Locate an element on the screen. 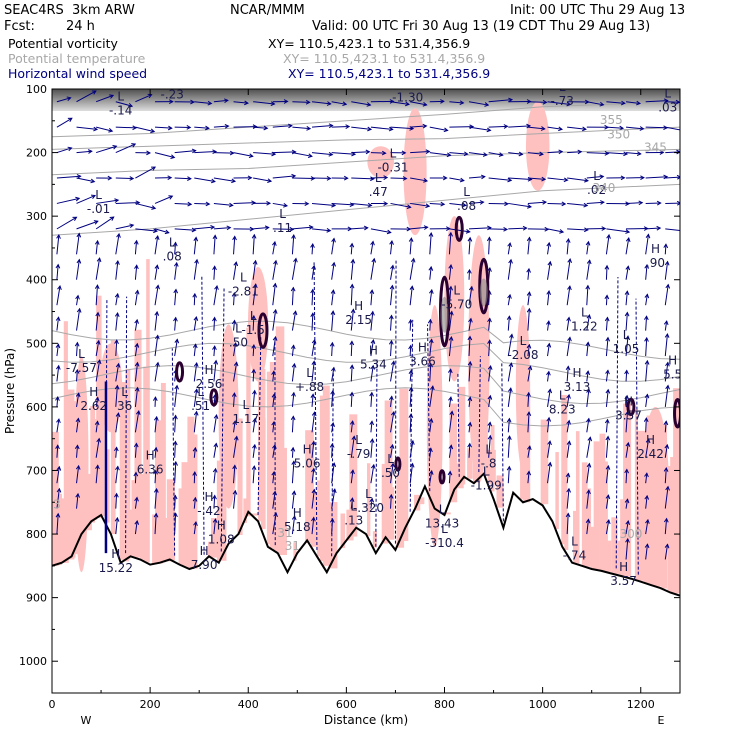 This screenshot has width=740, height=740. pv-extremum: L.02 is located at coordinates (596, 183).